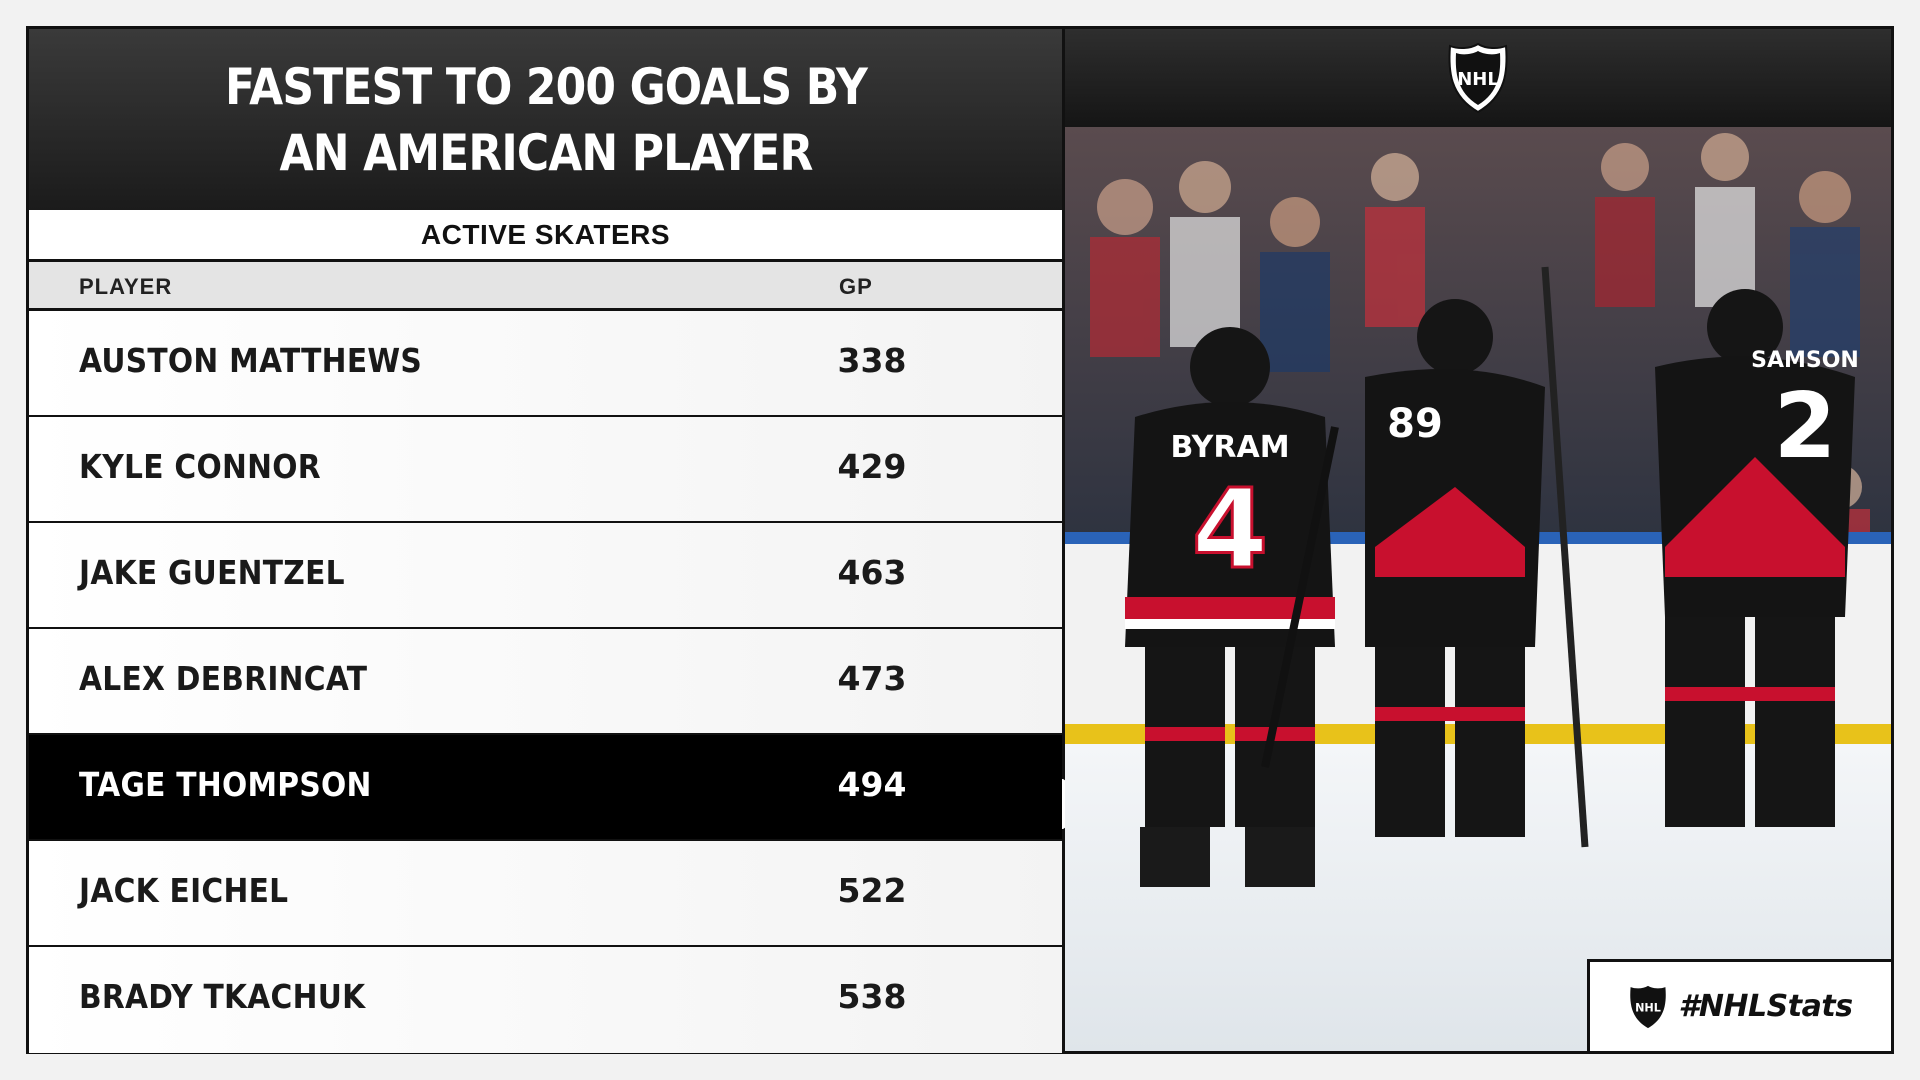 This screenshot has width=1920, height=1080. Describe the element at coordinates (545, 364) in the screenshot. I see `table-row: AUSTON MATTHEWS 338` at that location.